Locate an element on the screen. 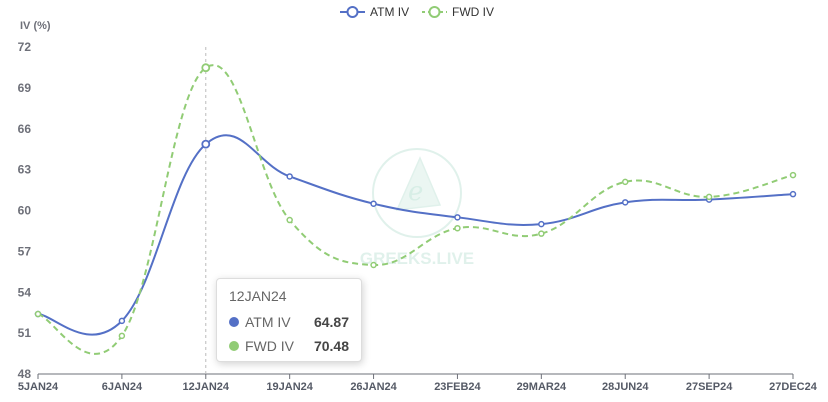 The width and height of the screenshot is (828, 402). tooltip-row-atm-iv: ATM IV 64.87 is located at coordinates (289, 322).